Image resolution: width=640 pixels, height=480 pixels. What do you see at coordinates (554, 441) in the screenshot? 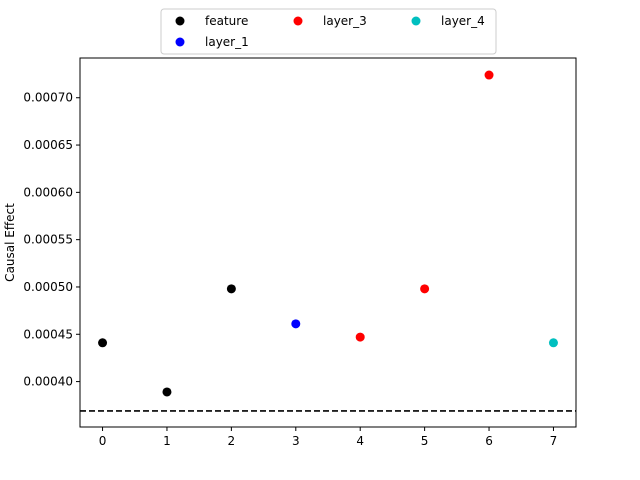
I see `x-tick-label: 7` at bounding box center [554, 441].